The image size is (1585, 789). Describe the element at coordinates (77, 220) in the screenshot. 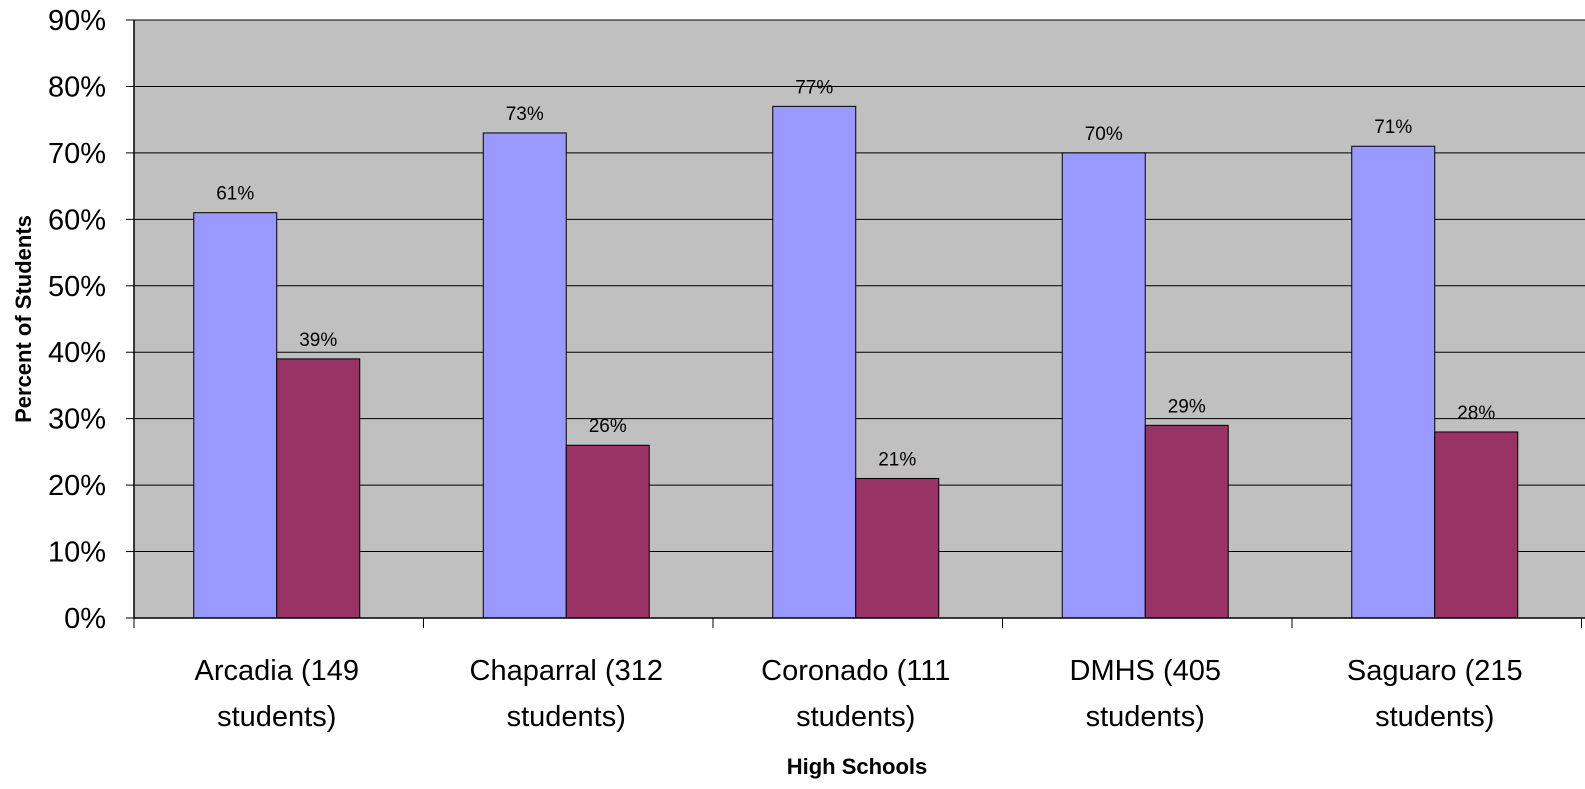

I see `y-tick-label: 60%` at that location.